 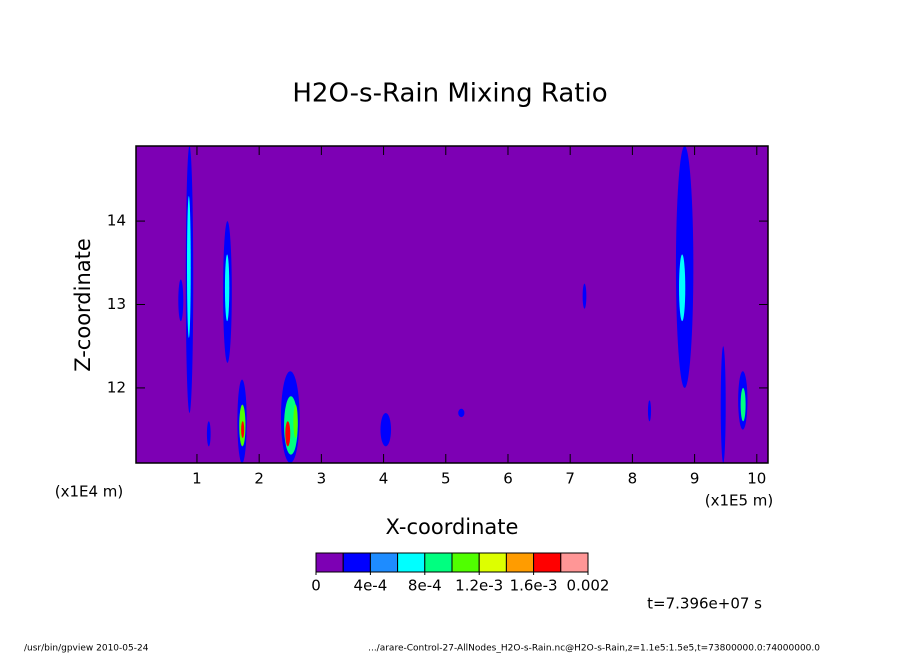 I want to click on footer-left: /usr/bin/gpview 2010-05-24, so click(x=86, y=649).